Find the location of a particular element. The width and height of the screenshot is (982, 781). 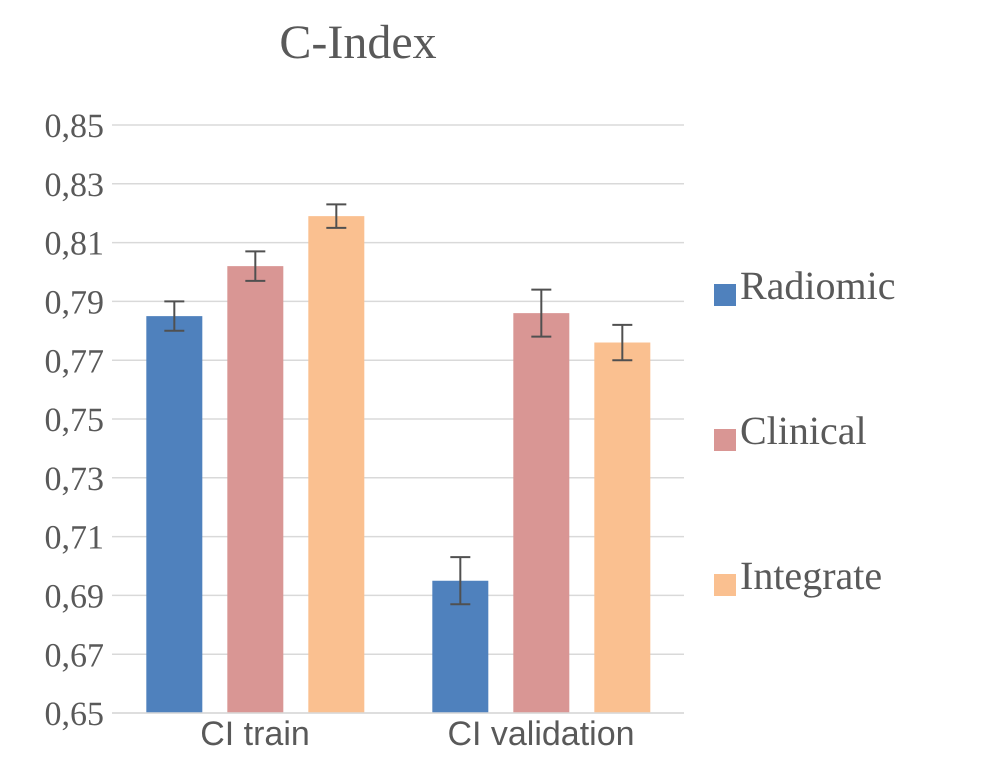

y-tick-label: 0,67 is located at coordinates (74, 655).